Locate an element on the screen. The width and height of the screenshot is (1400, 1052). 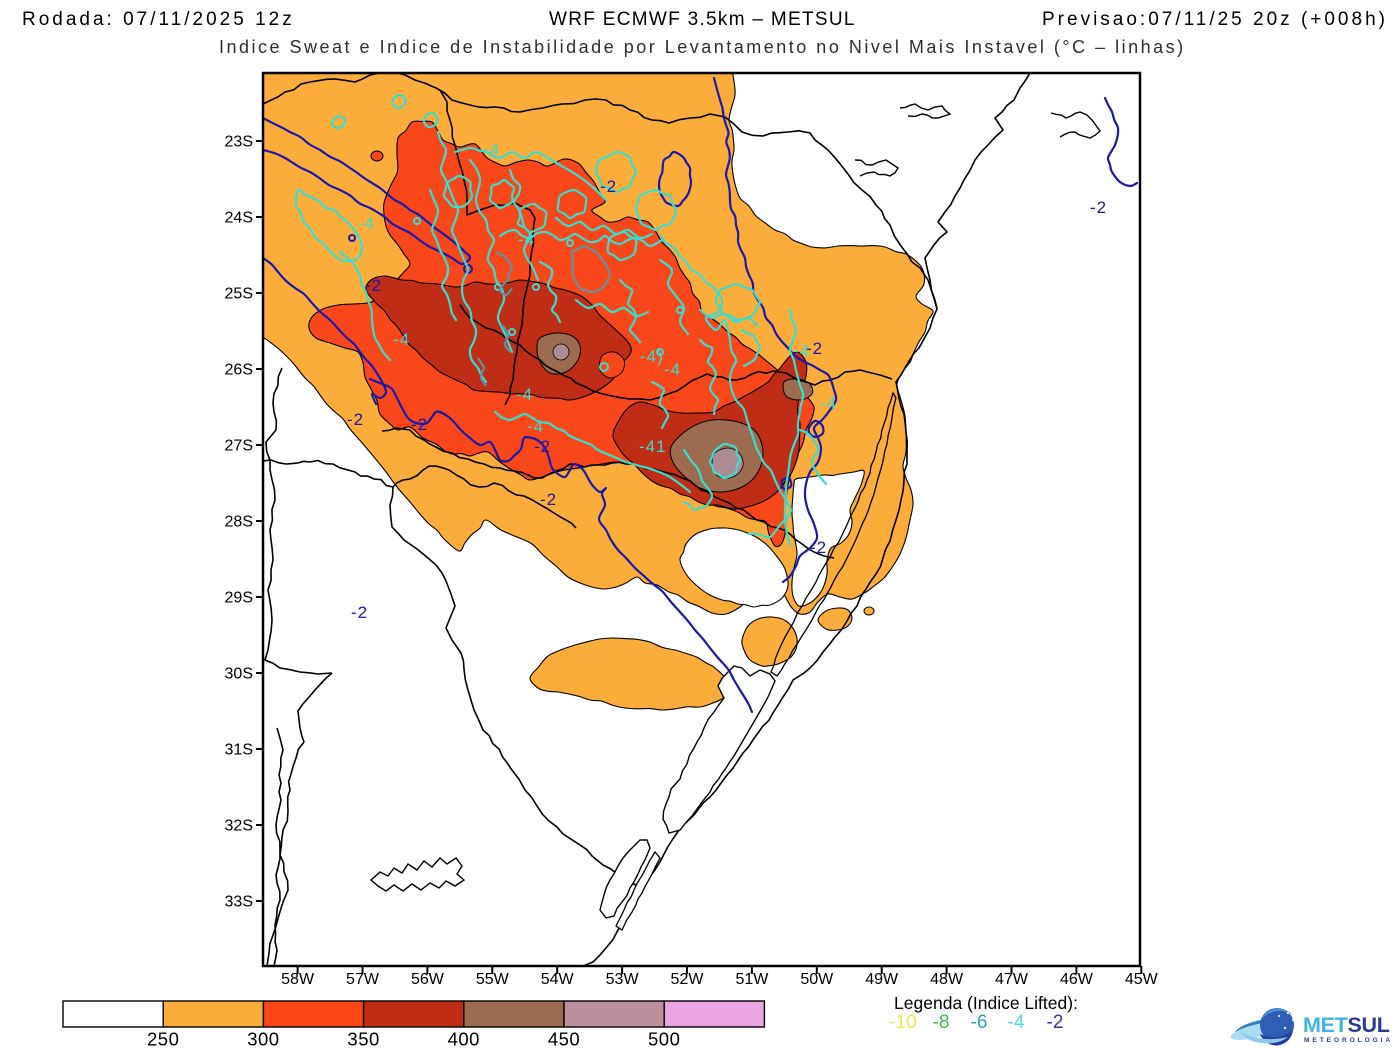
svg-text: 300 is located at coordinates (263, 1039).